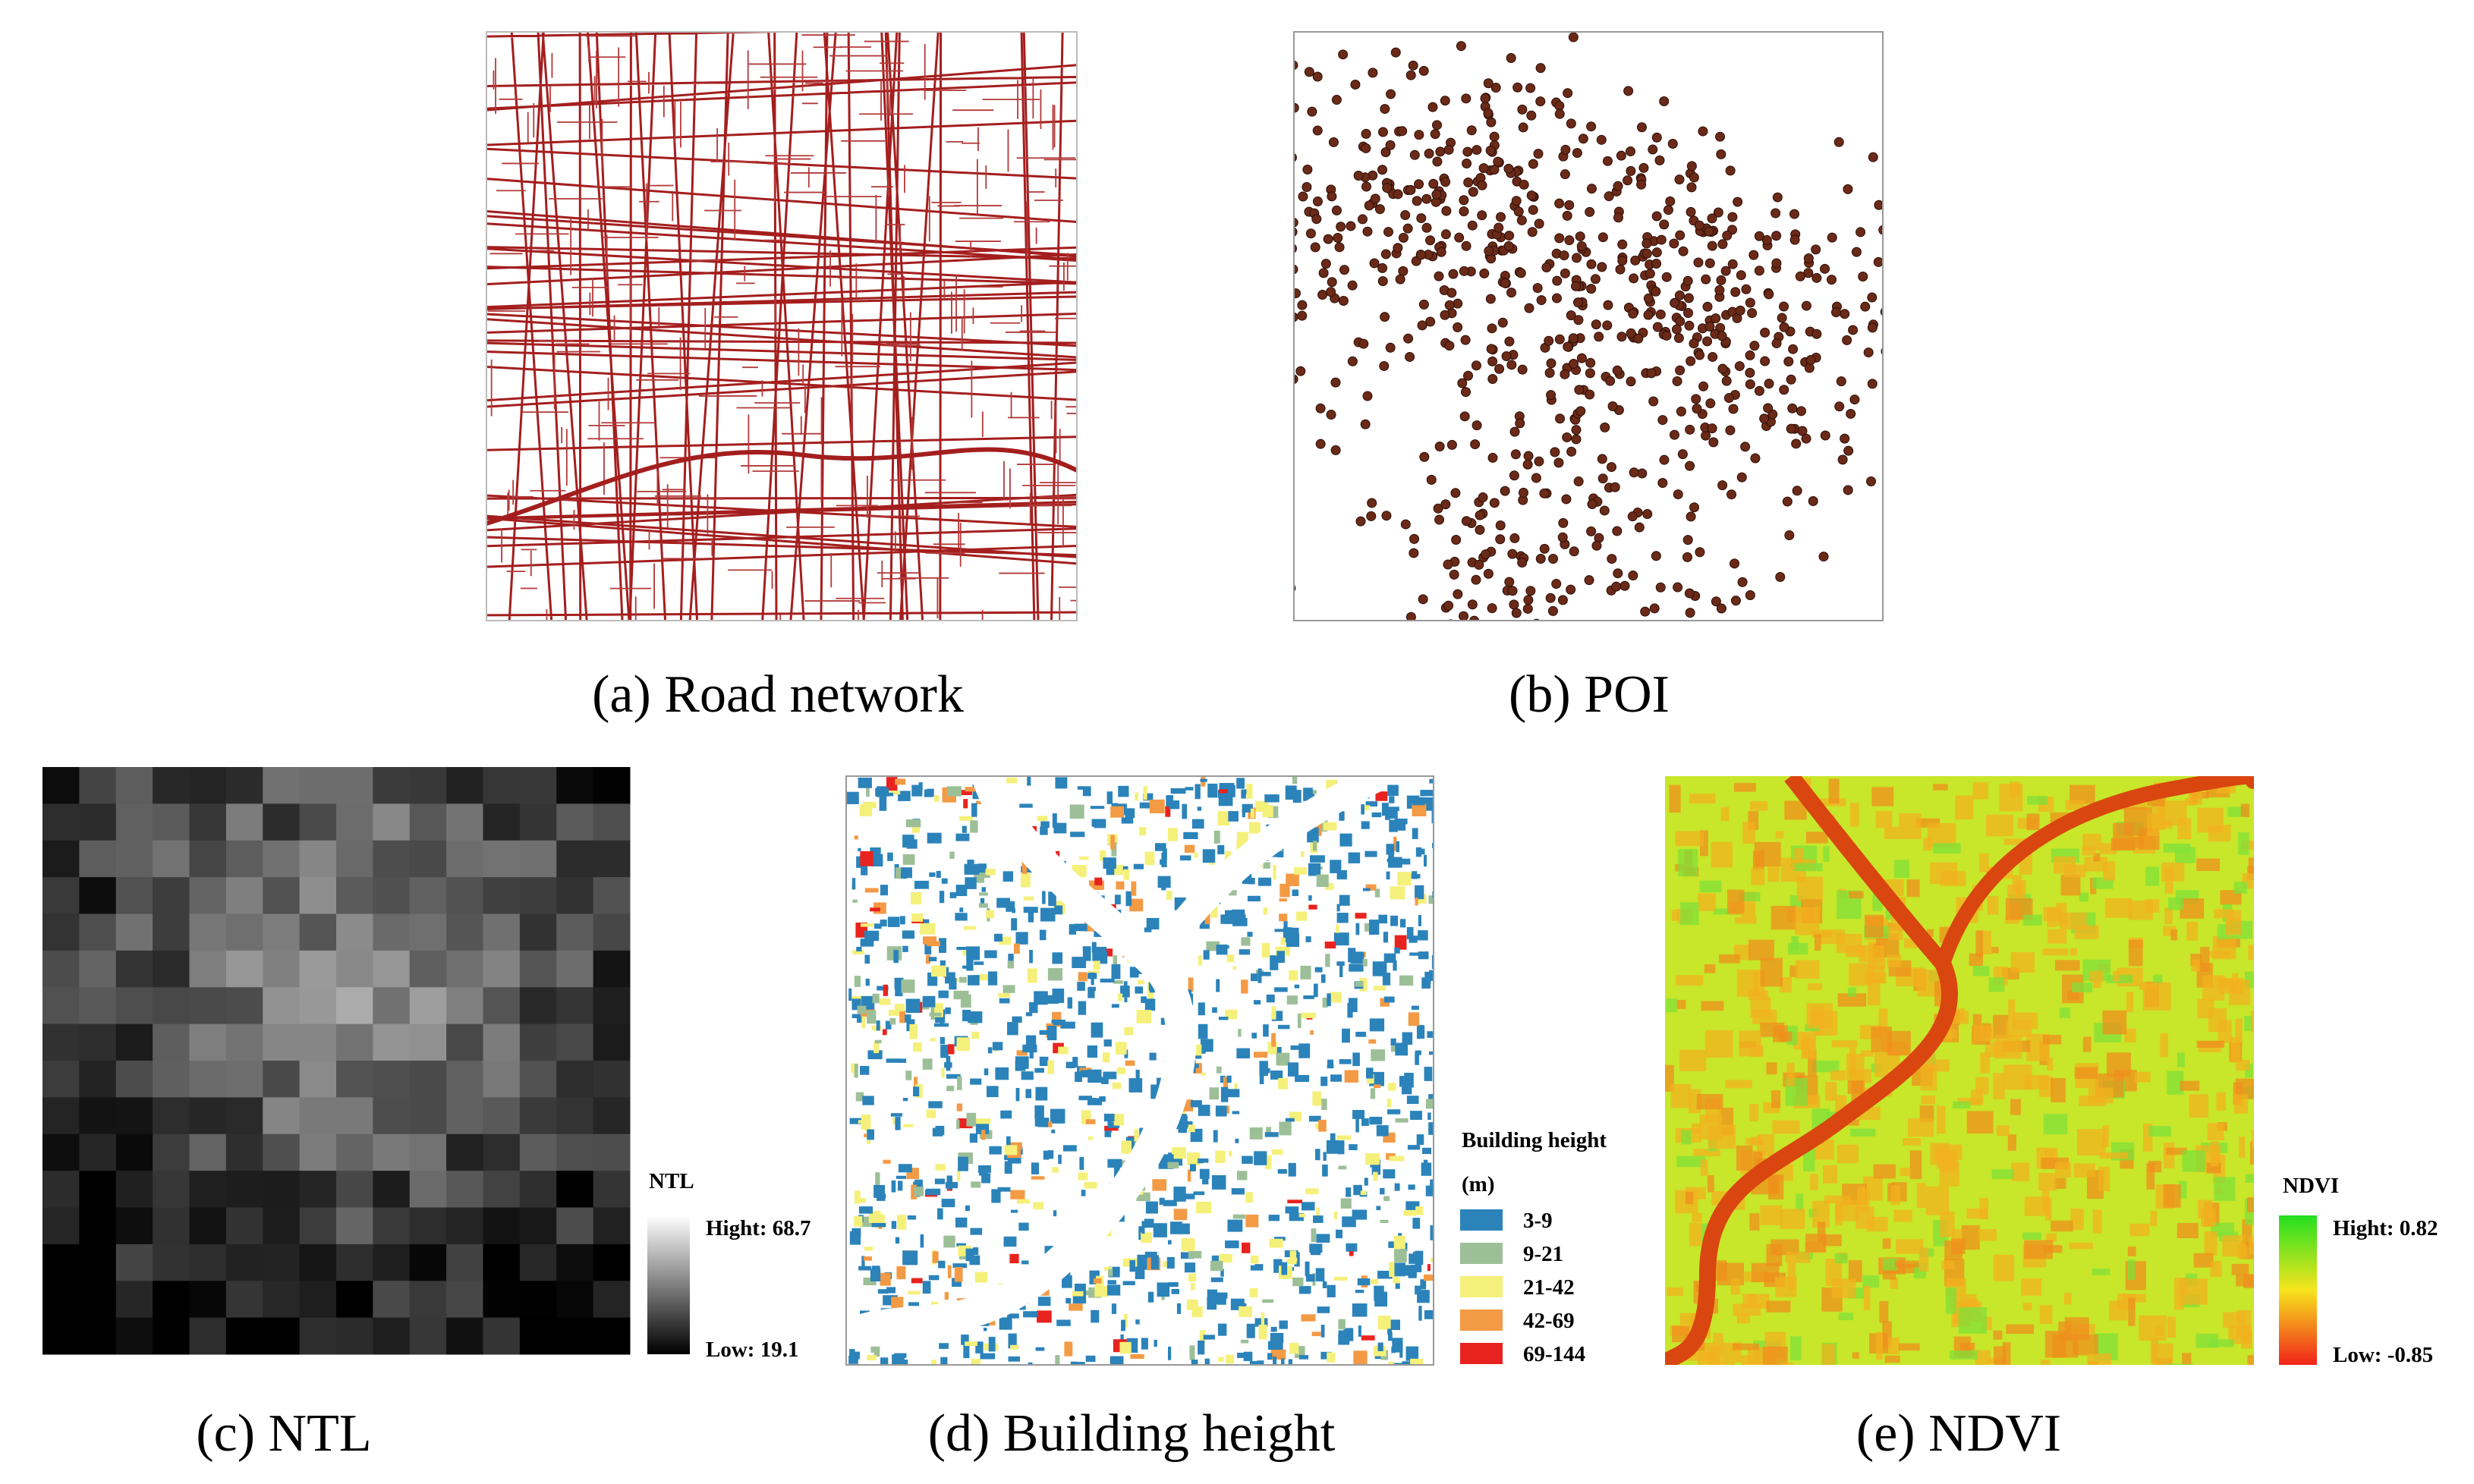 The image size is (2474, 1484). Describe the element at coordinates (781, 326) in the screenshot. I see `road-map` at that location.